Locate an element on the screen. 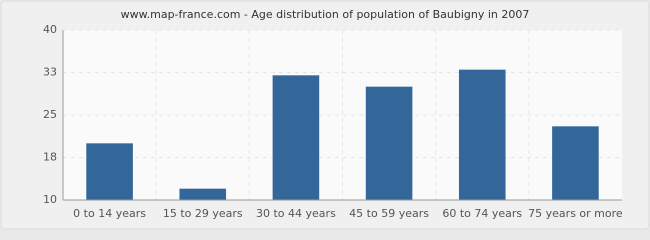 The width and height of the screenshot is (650, 240). y-tick-label: 33 is located at coordinates (50, 72).